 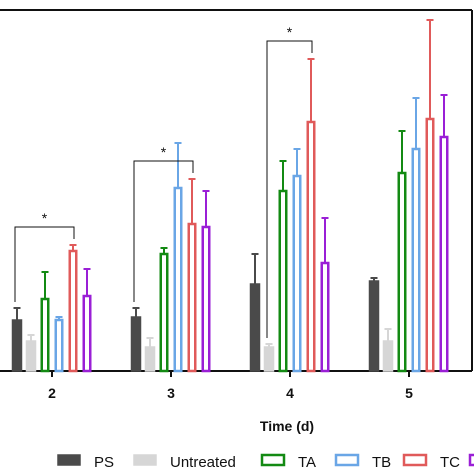 I want to click on legend: PS Untreated TA TB TC, so click(x=265, y=462).